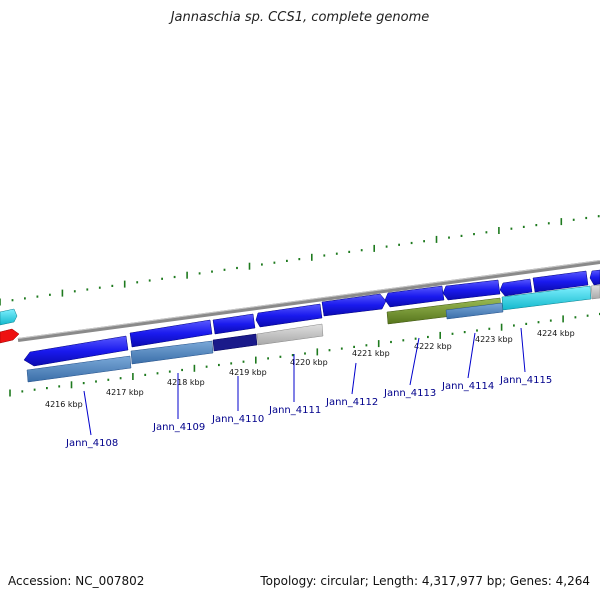 Image resolution: width=600 pixels, height=600 pixels. I want to click on gene-arrow-4110-fwd, so click(234, 324).